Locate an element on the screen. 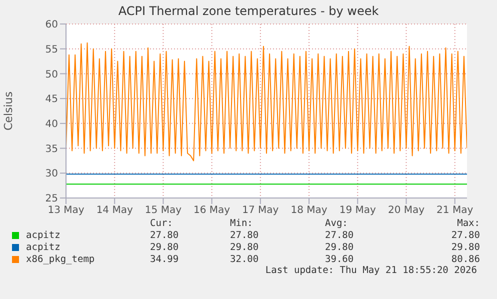 This screenshot has height=299, width=497. y-tick-label: 30 is located at coordinates (51, 174).